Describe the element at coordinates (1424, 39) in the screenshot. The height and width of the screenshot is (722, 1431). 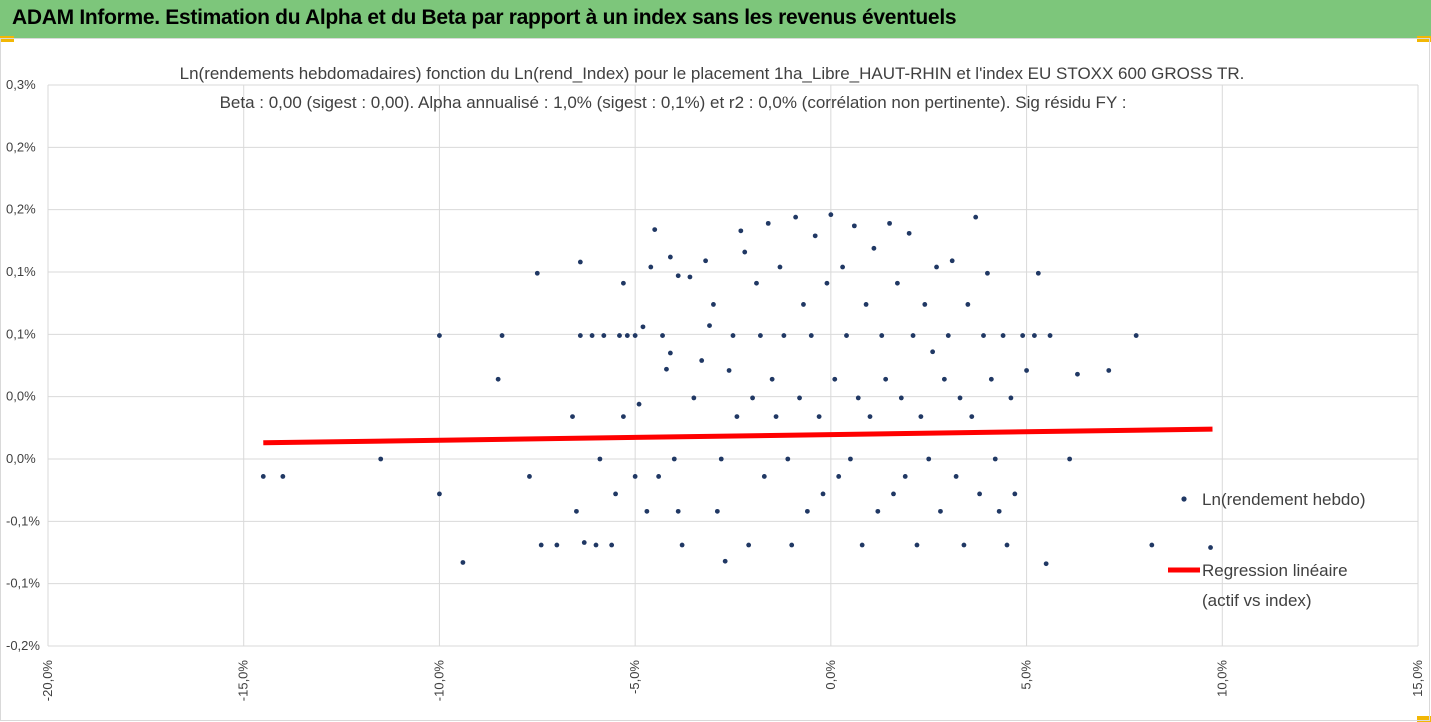
I see `corner-accent-top-right` at that location.